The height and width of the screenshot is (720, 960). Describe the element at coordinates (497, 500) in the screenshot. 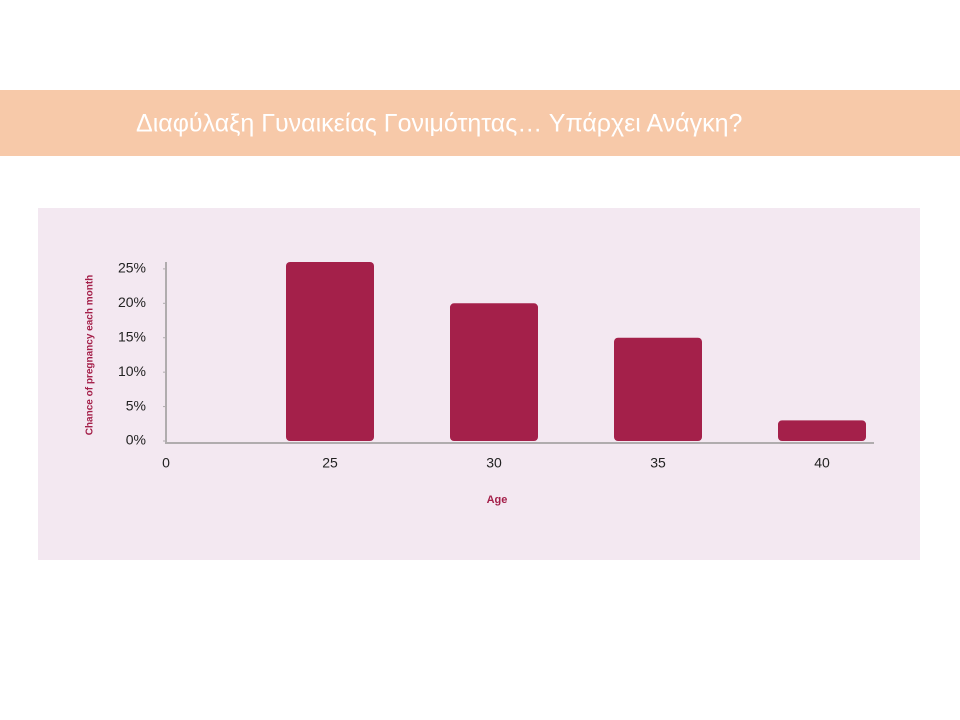

I see `x-axis-label: Age` at that location.